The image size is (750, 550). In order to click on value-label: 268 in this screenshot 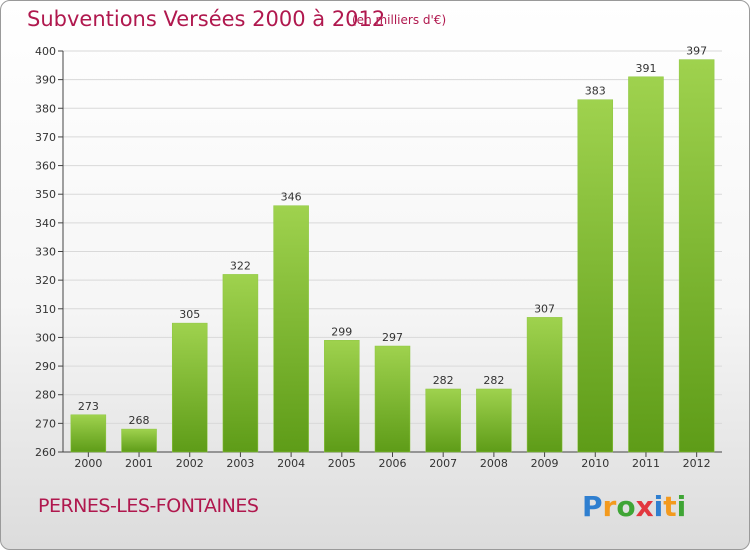, I will do `click(139, 420)`.